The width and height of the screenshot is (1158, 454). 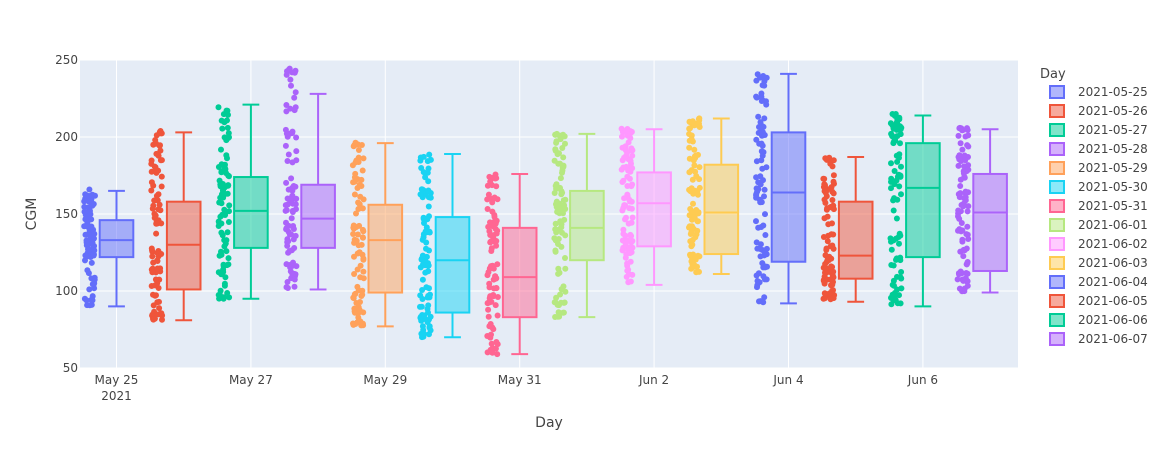 I want to click on legend-item-2021-06-02: 2021-06-02, so click(x=1098, y=244).